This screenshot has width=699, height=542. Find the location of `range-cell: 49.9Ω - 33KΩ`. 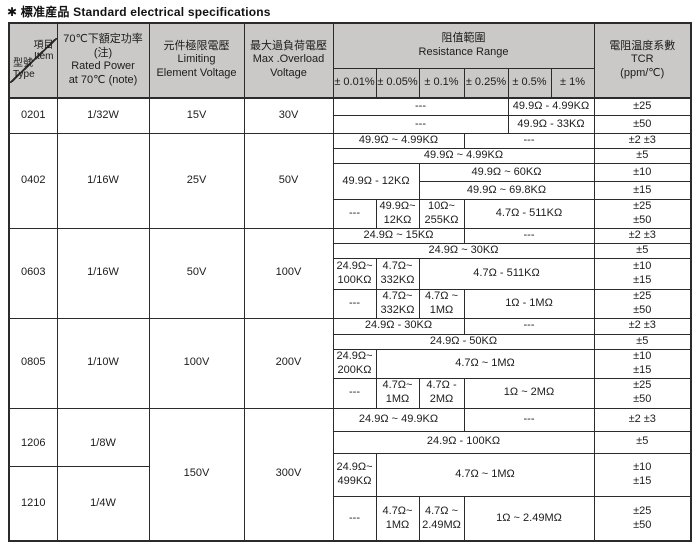

range-cell: 49.9Ω - 33KΩ is located at coordinates (551, 124).